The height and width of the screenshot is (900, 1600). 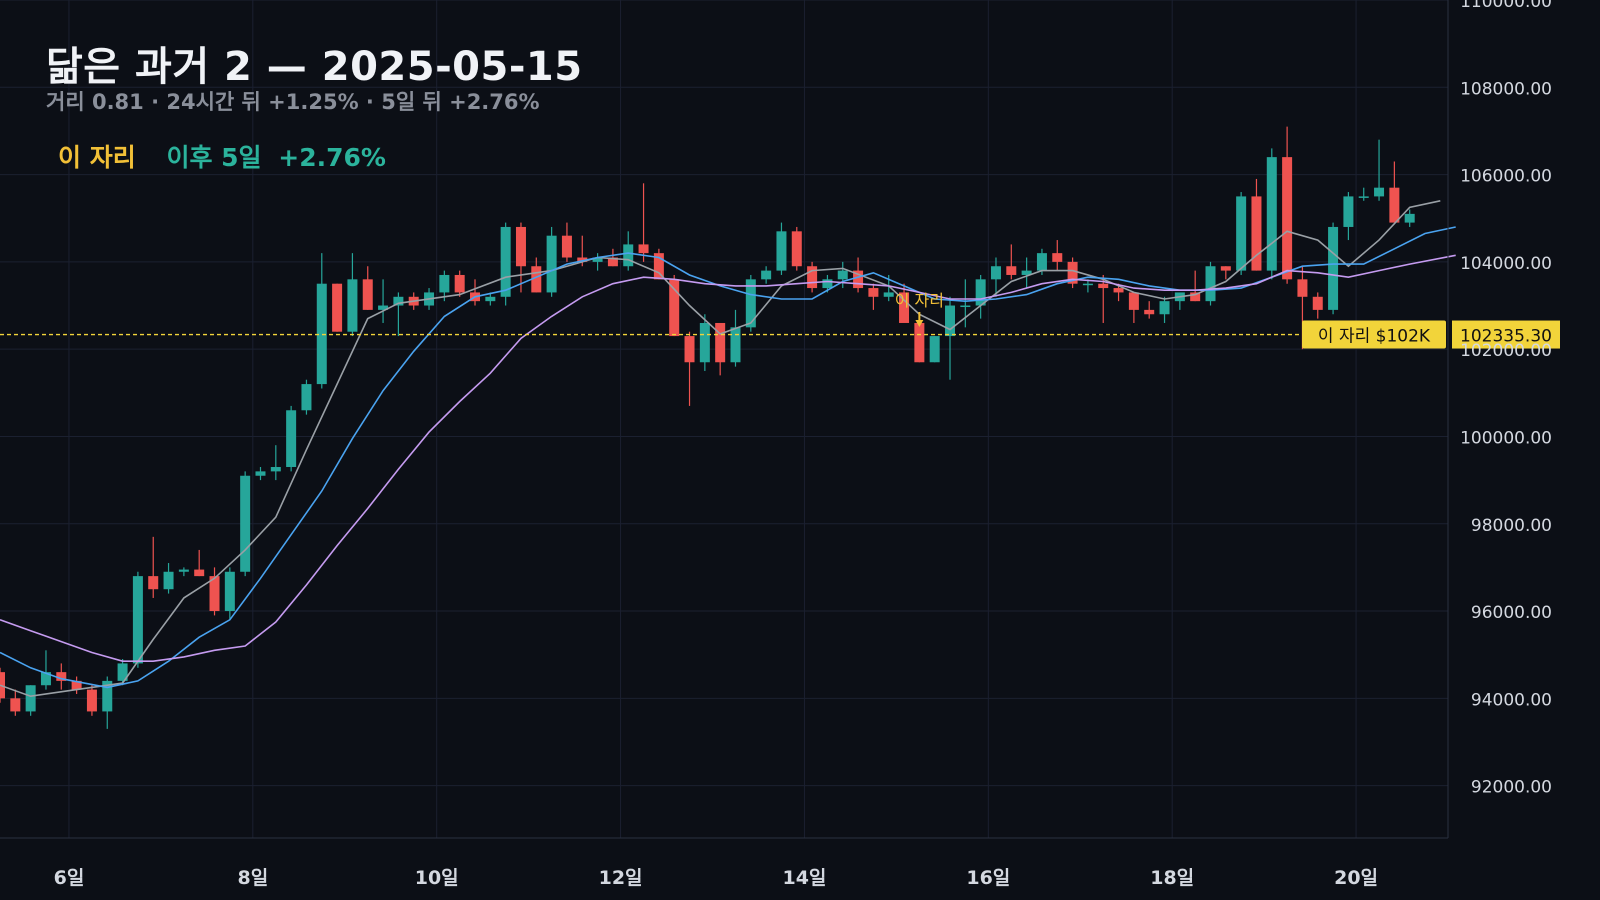 I want to click on x-tick-label: 16일, so click(x=988, y=878).